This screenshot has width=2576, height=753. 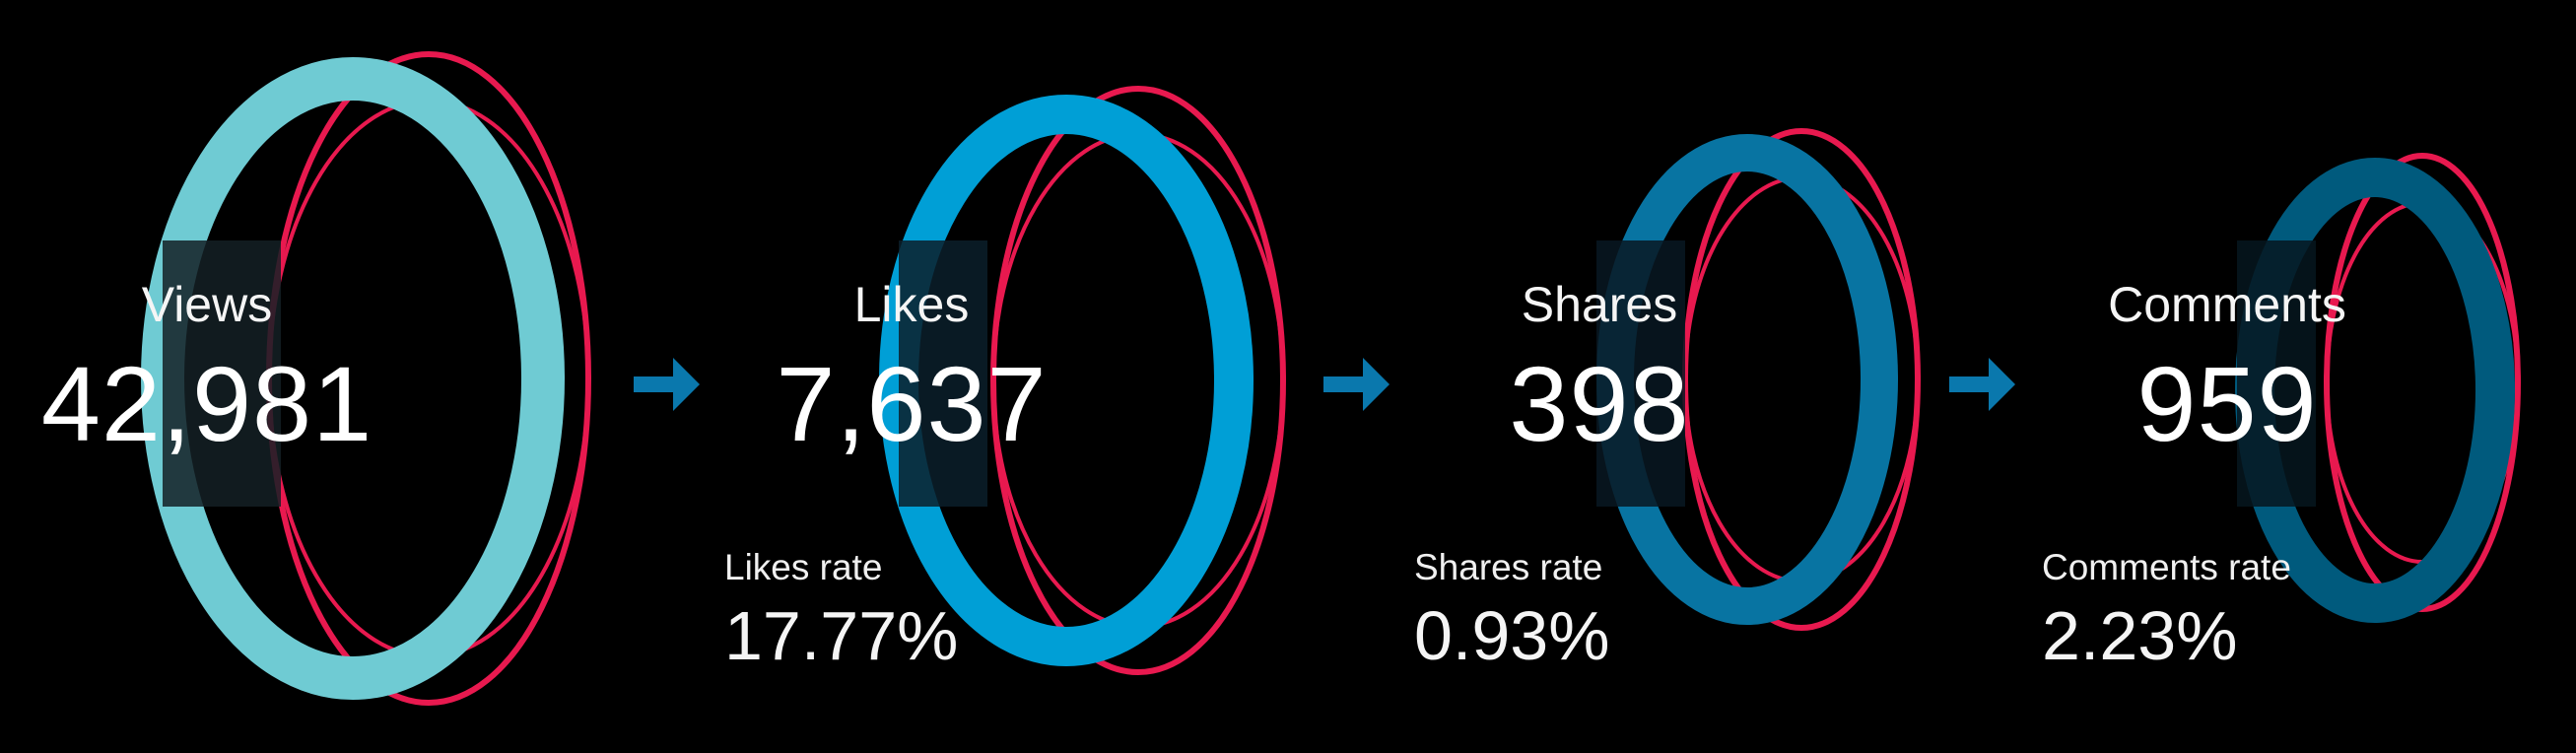 What do you see at coordinates (2227, 403) in the screenshot?
I see `comments-value: 959` at bounding box center [2227, 403].